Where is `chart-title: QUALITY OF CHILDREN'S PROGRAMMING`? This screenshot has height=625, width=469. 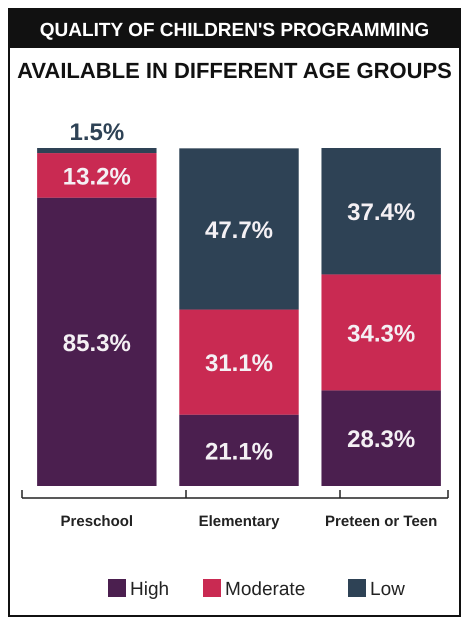
chart-title: QUALITY OF CHILDREN'S PROGRAMMING is located at coordinates (235, 30).